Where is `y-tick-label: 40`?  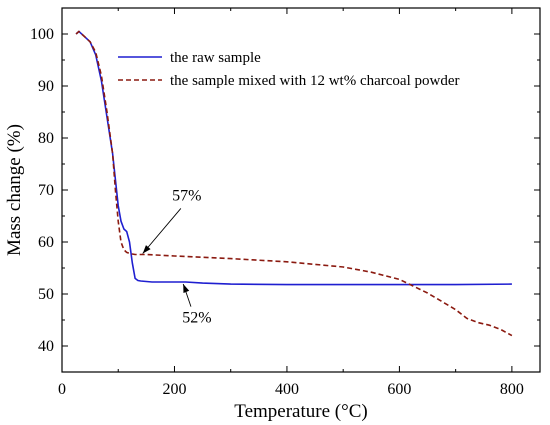
y-tick-label: 40 is located at coordinates (46, 346).